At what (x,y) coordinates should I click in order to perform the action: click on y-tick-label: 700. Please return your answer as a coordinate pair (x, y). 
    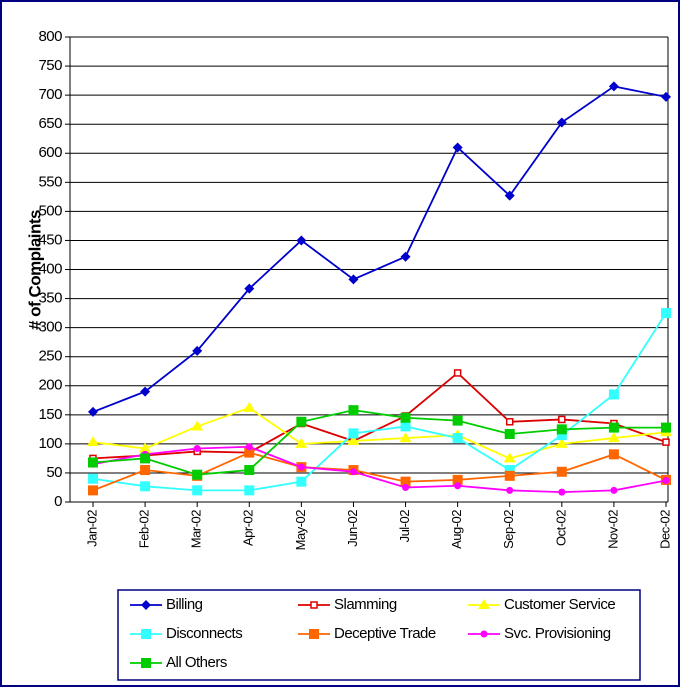
    Looking at the image, I should click on (50, 94).